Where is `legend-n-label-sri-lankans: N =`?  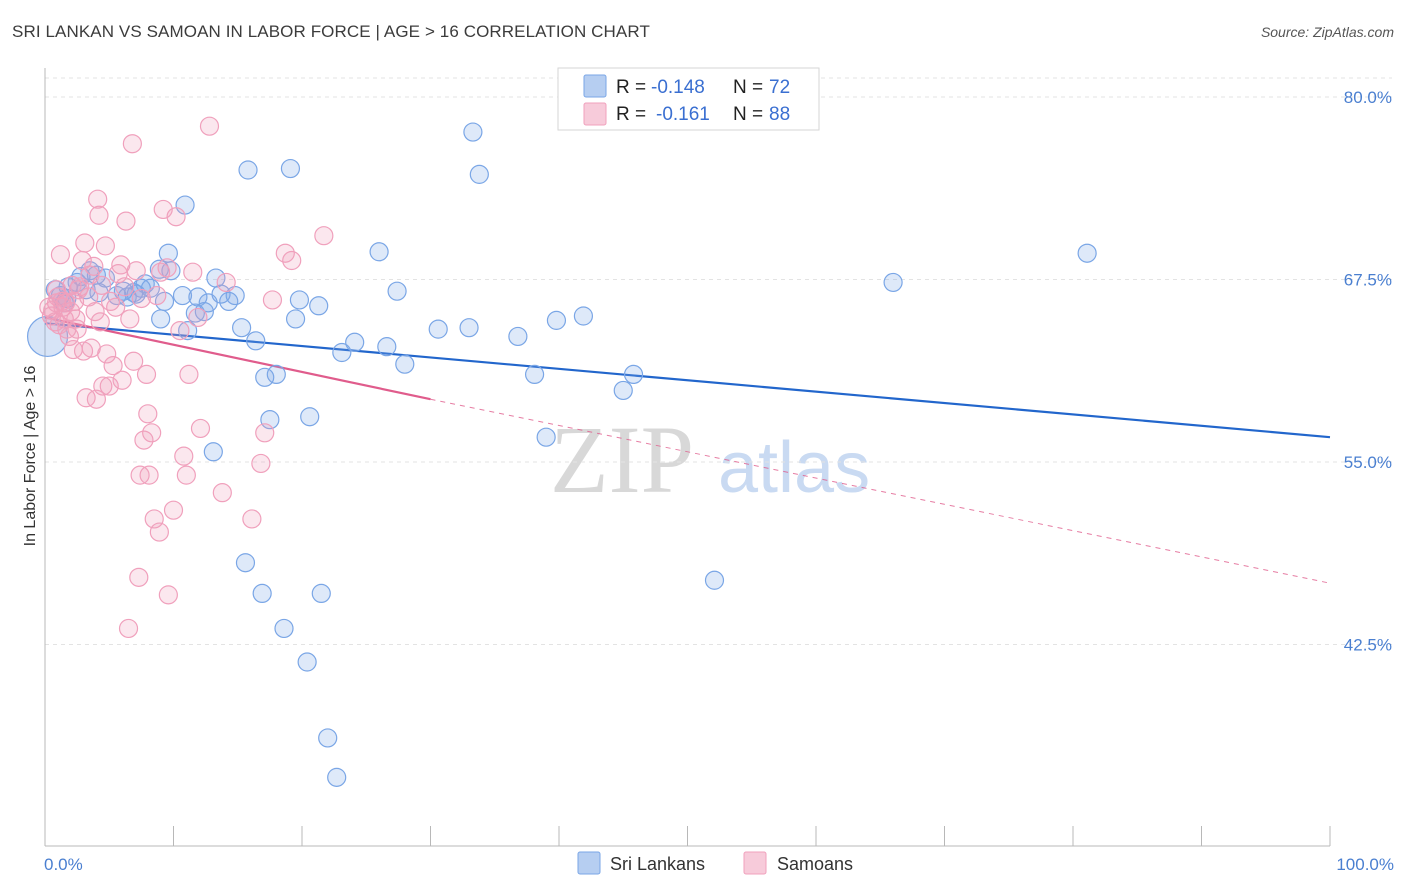
legend-n-label-sri-lankans: N = is located at coordinates (748, 87).